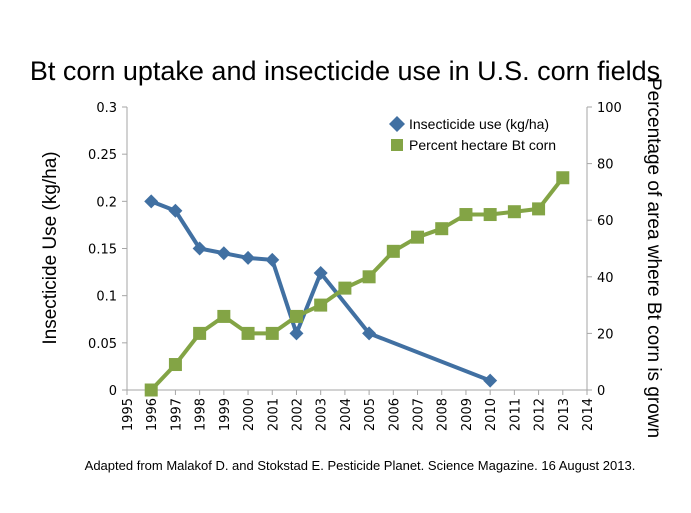  I want to click on y-tick-label: 0.15, so click(102, 250).